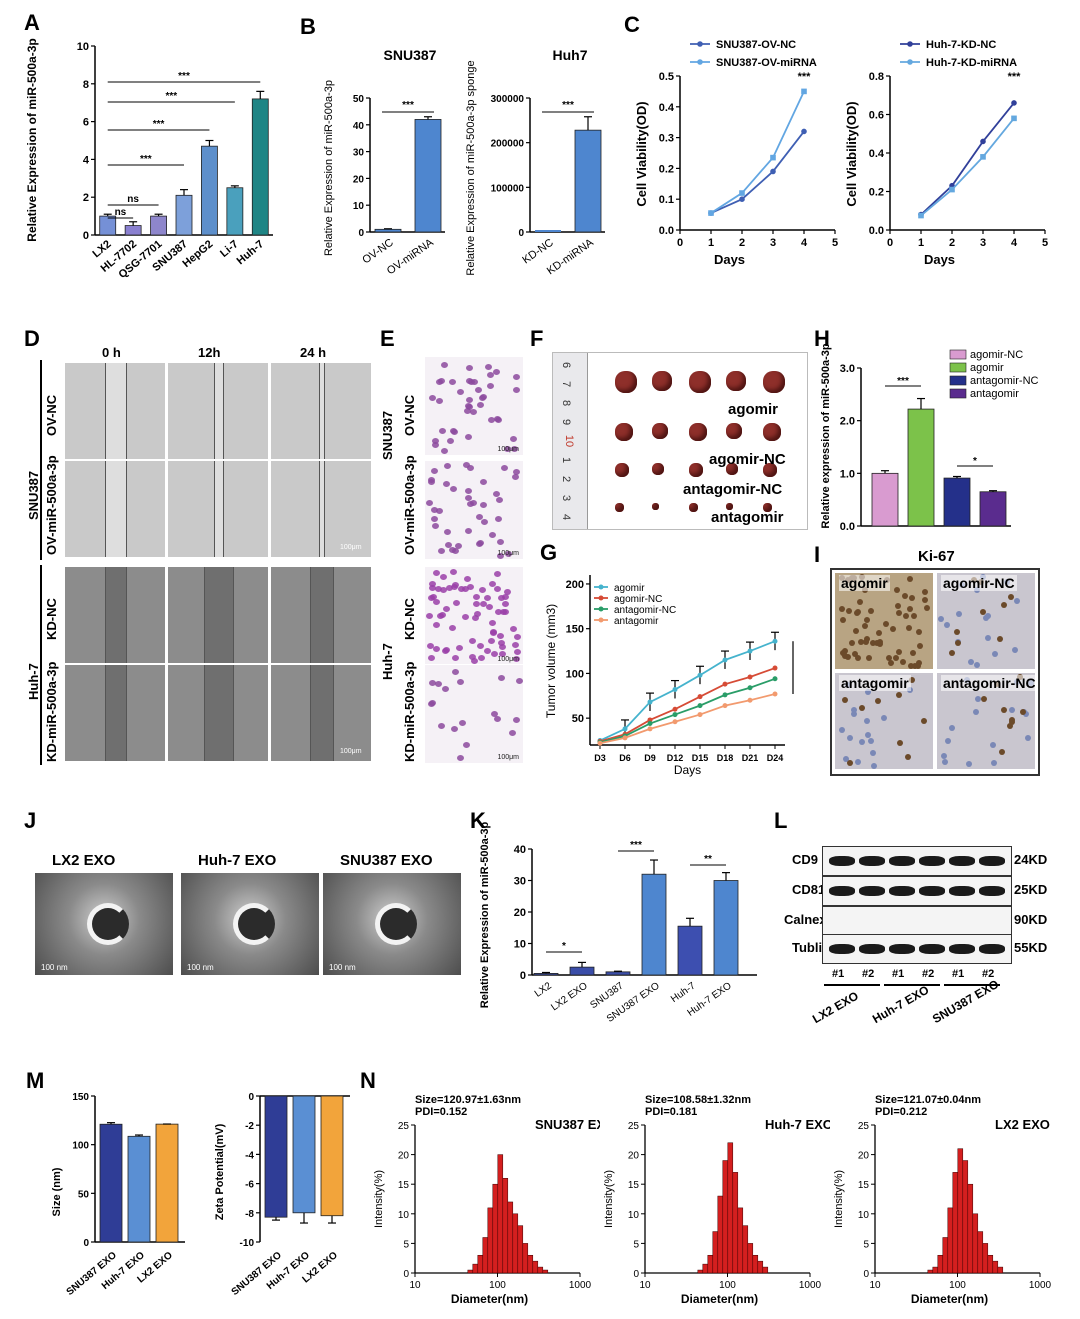  I want to click on n-ytick-label: 15, so click(864, 1185).